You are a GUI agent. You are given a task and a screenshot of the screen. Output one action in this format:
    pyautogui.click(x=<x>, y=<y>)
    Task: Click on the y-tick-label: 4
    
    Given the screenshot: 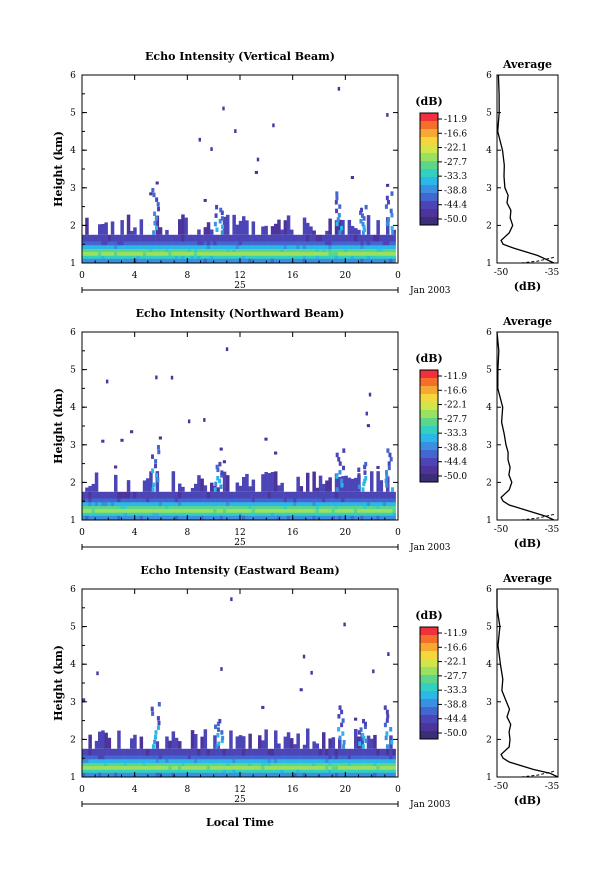 What is the action you would take?
    pyautogui.click(x=73, y=408)
    